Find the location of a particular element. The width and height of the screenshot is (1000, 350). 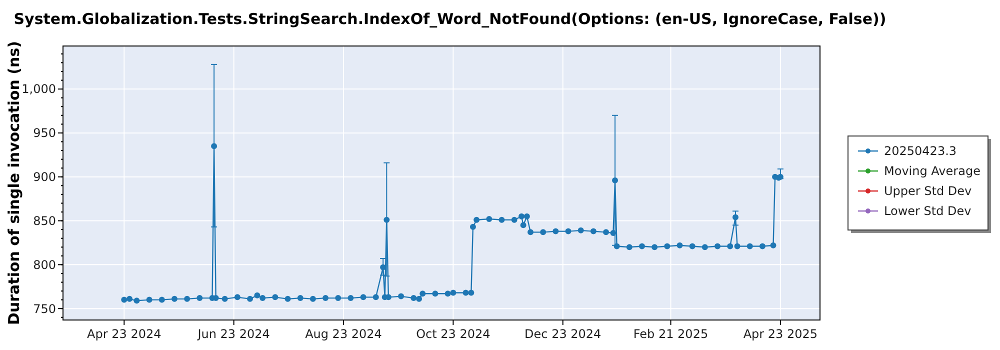

y-tick-label: 850 is located at coordinates (44, 221).